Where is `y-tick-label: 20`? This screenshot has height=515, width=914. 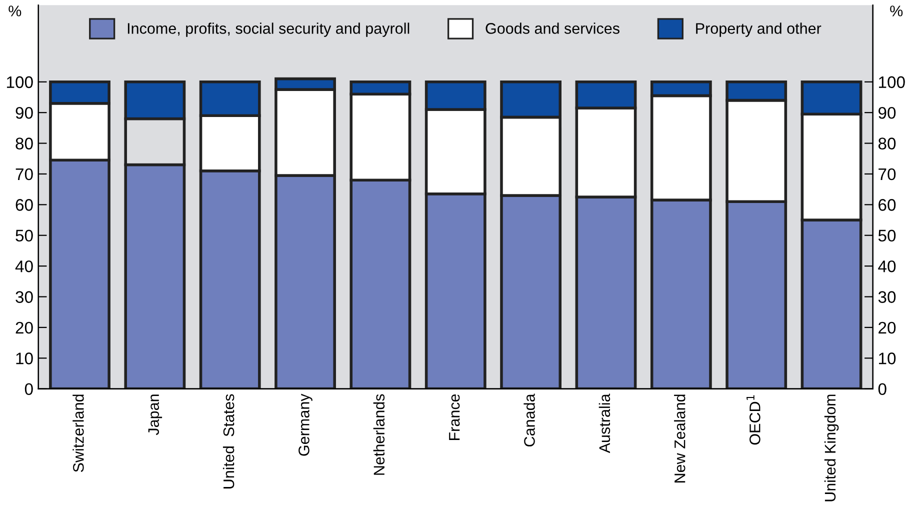 y-tick-label: 20 is located at coordinates (24, 328).